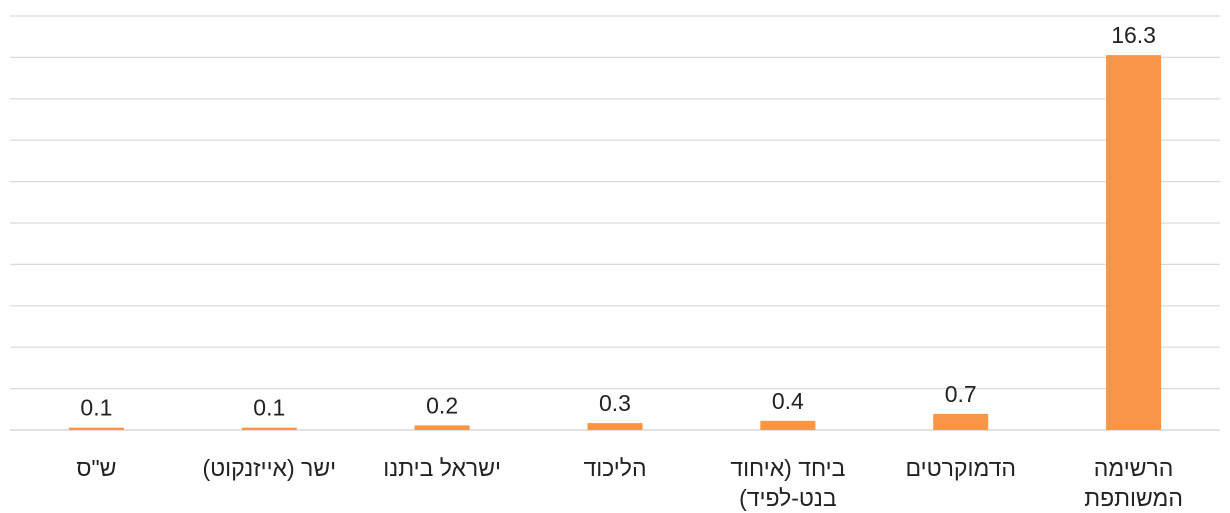 This screenshot has height=513, width=1230. Describe the element at coordinates (961, 468) in the screenshot. I see `category-label: הדמוקרטים` at that location.